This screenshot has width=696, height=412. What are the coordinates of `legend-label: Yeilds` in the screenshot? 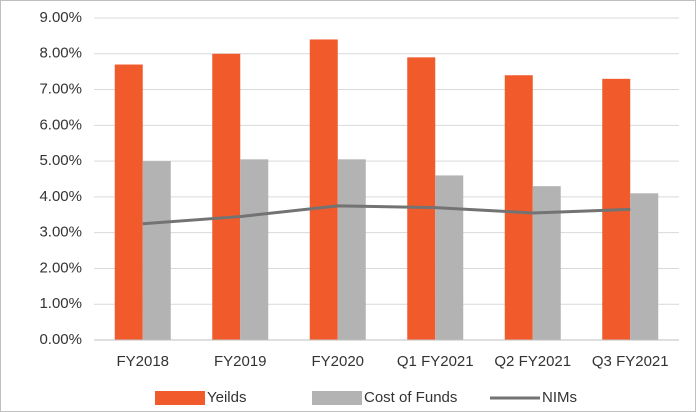 It's located at (226, 397).